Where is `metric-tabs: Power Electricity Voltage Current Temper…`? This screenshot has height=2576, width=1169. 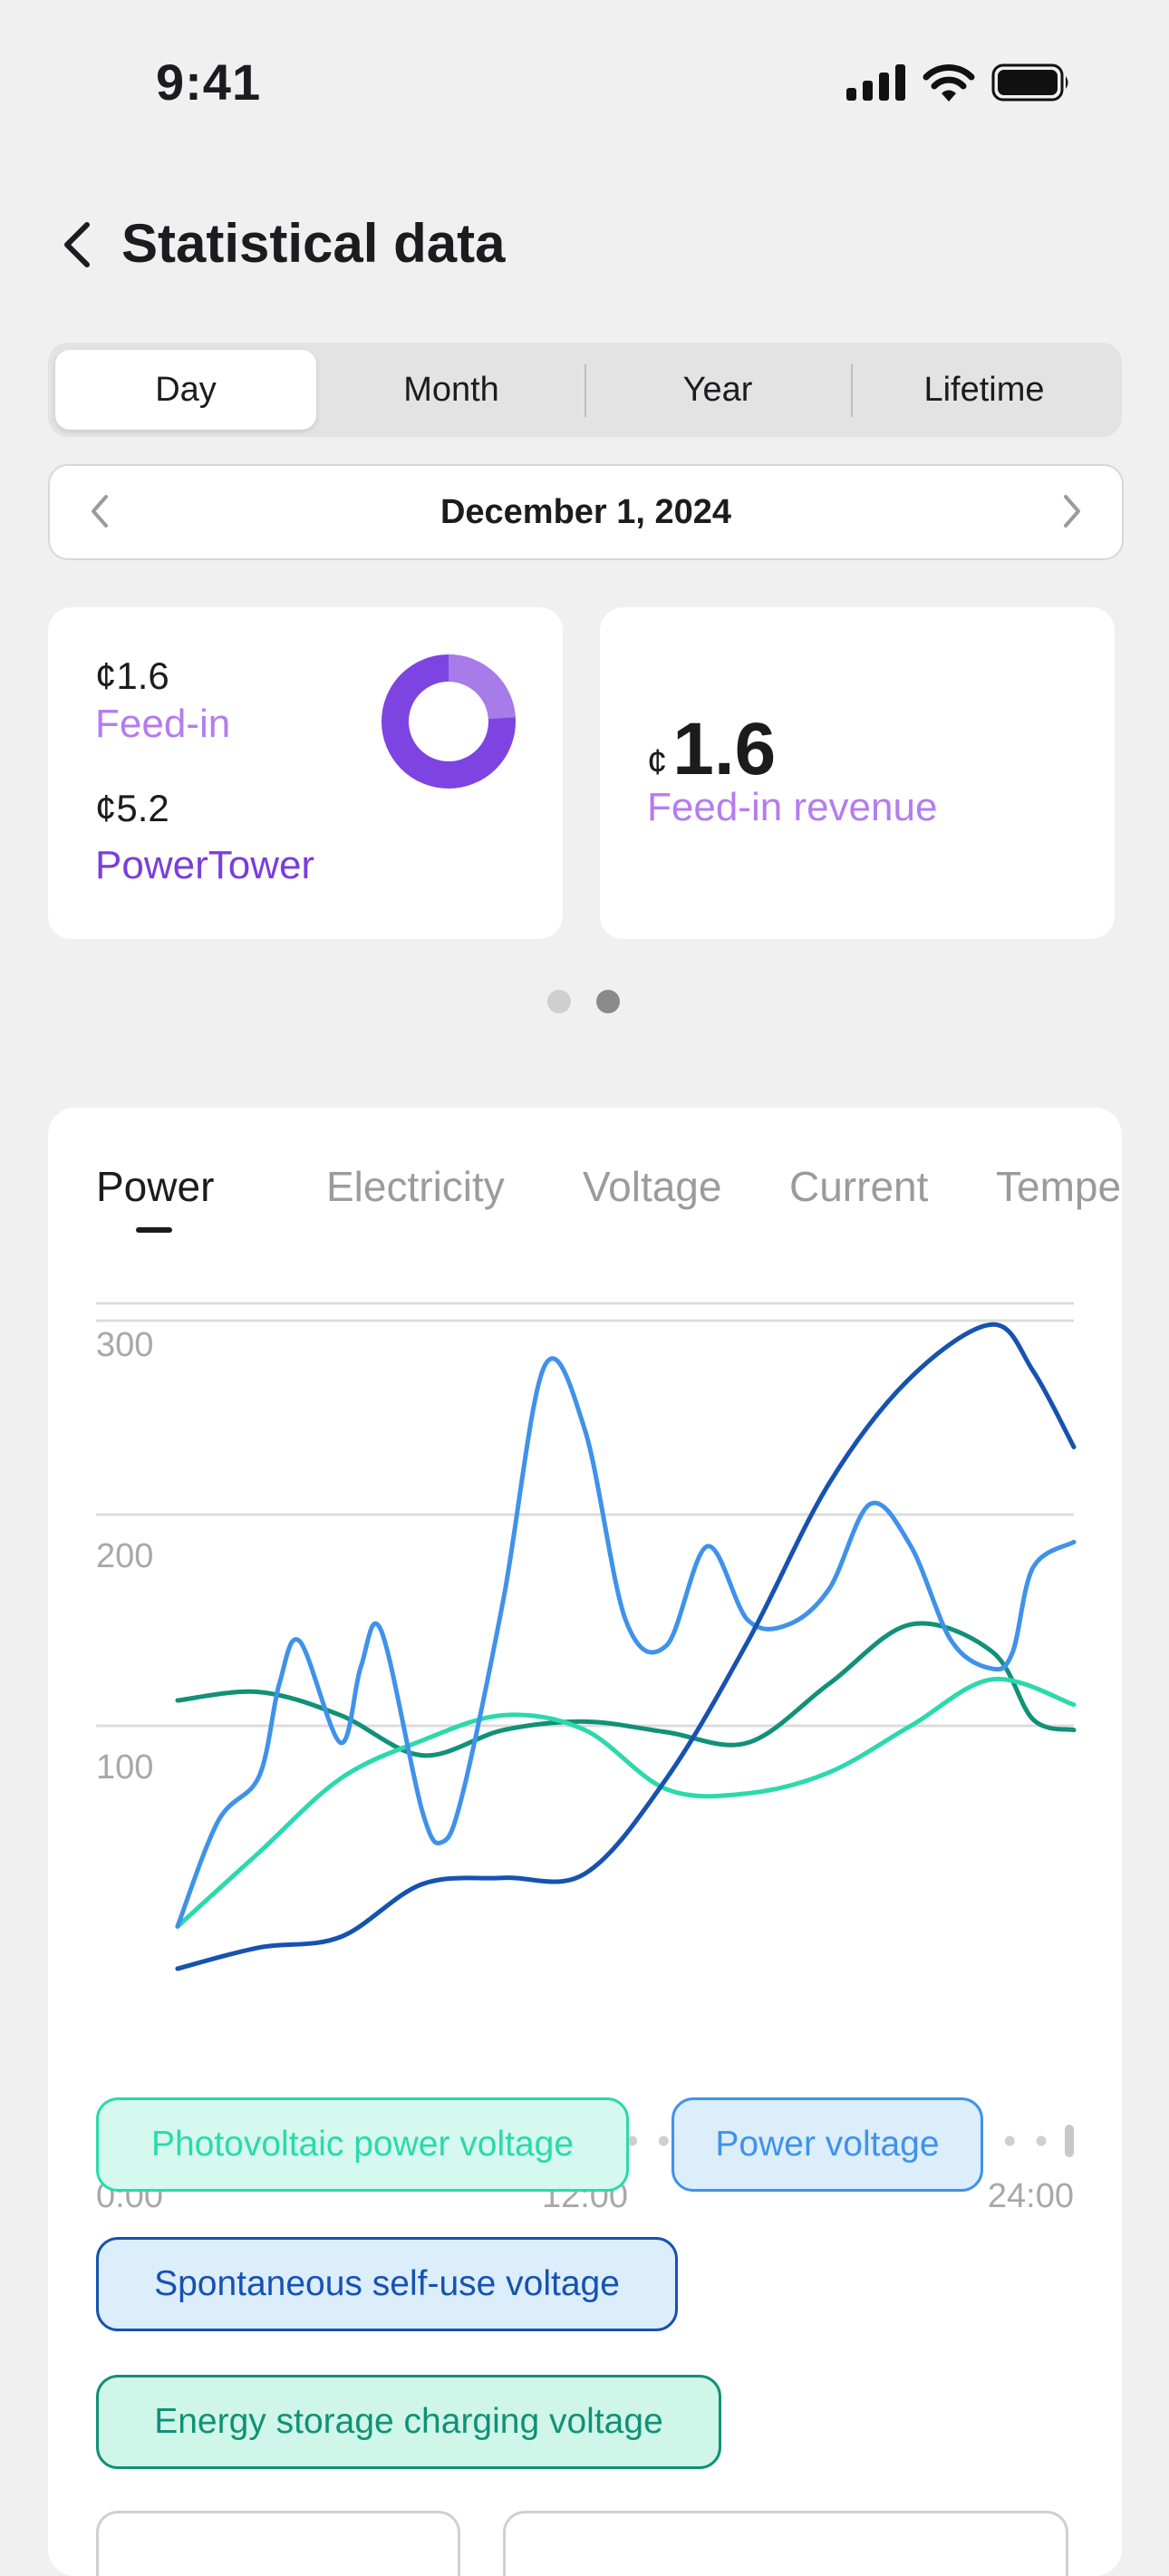 metric-tabs: Power Electricity Voltage Current Temper… is located at coordinates (609, 1203).